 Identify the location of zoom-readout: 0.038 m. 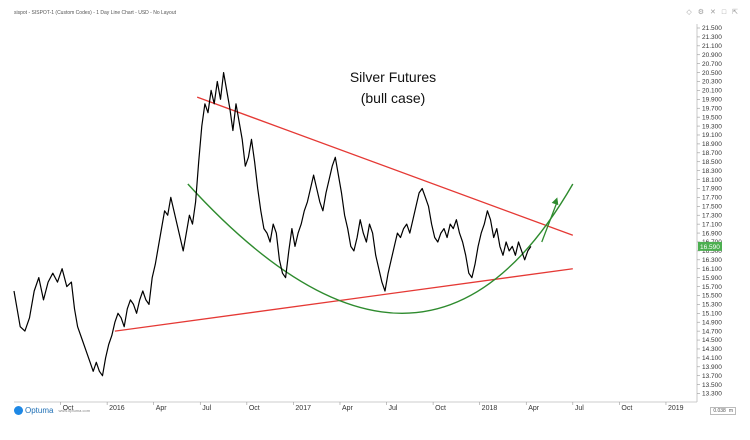
(723, 411).